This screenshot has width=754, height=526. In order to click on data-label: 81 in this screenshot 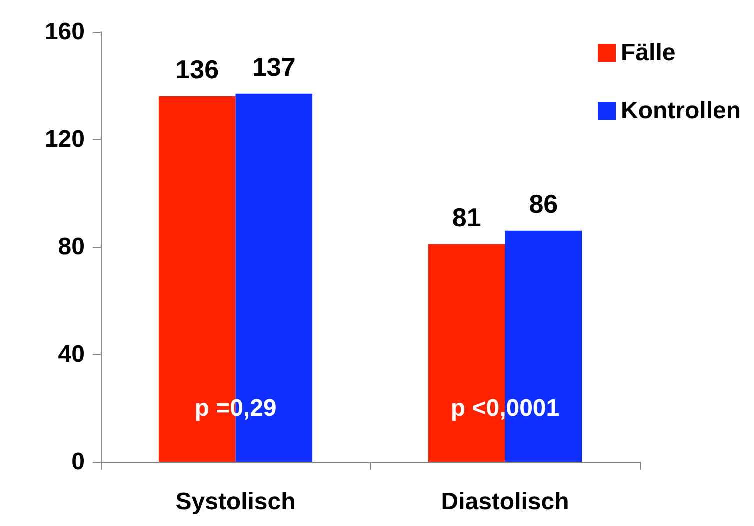, I will do `click(467, 217)`.